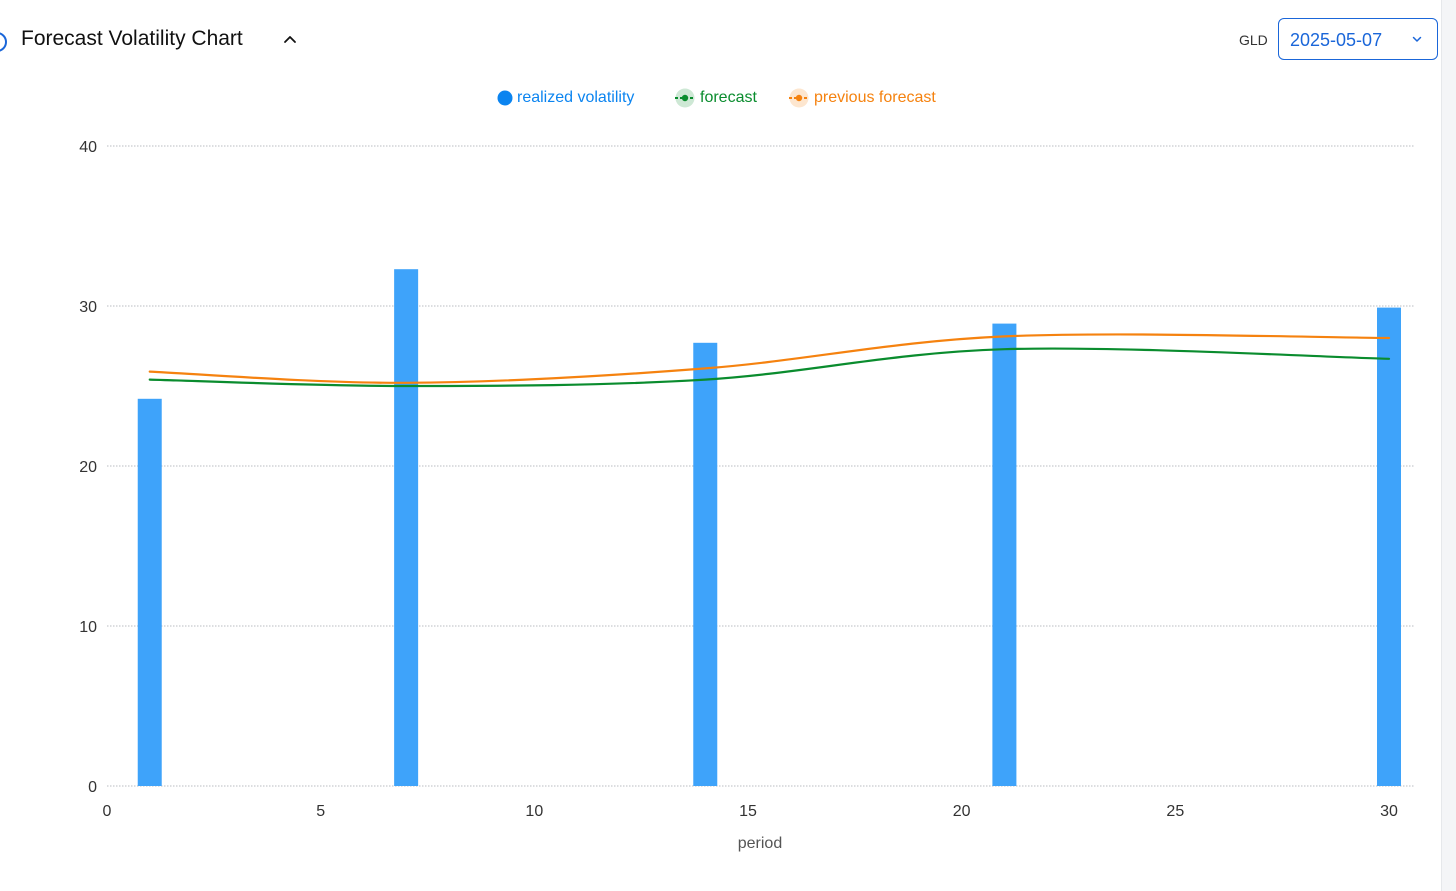 Image resolution: width=1456 pixels, height=891 pixels. Describe the element at coordinates (1336, 40) in the screenshot. I see `date-select-value: 2025-05-07` at that location.